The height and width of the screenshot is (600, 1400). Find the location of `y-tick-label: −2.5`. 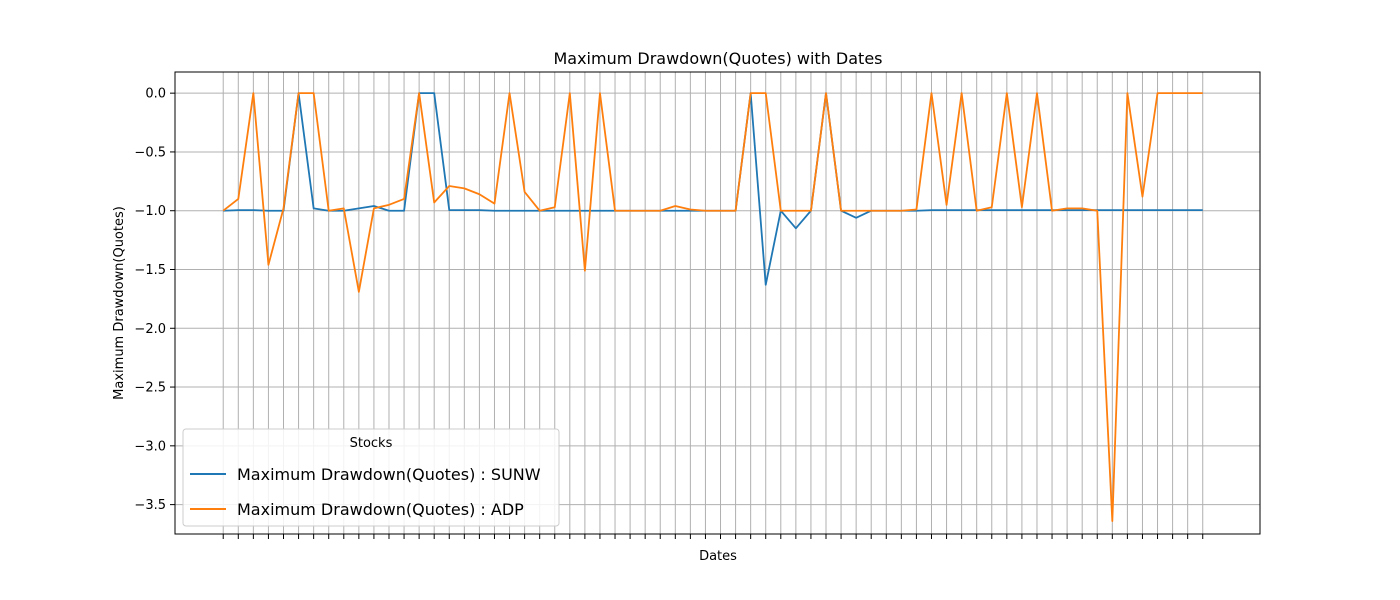

y-tick-label: −2.5 is located at coordinates (150, 388).